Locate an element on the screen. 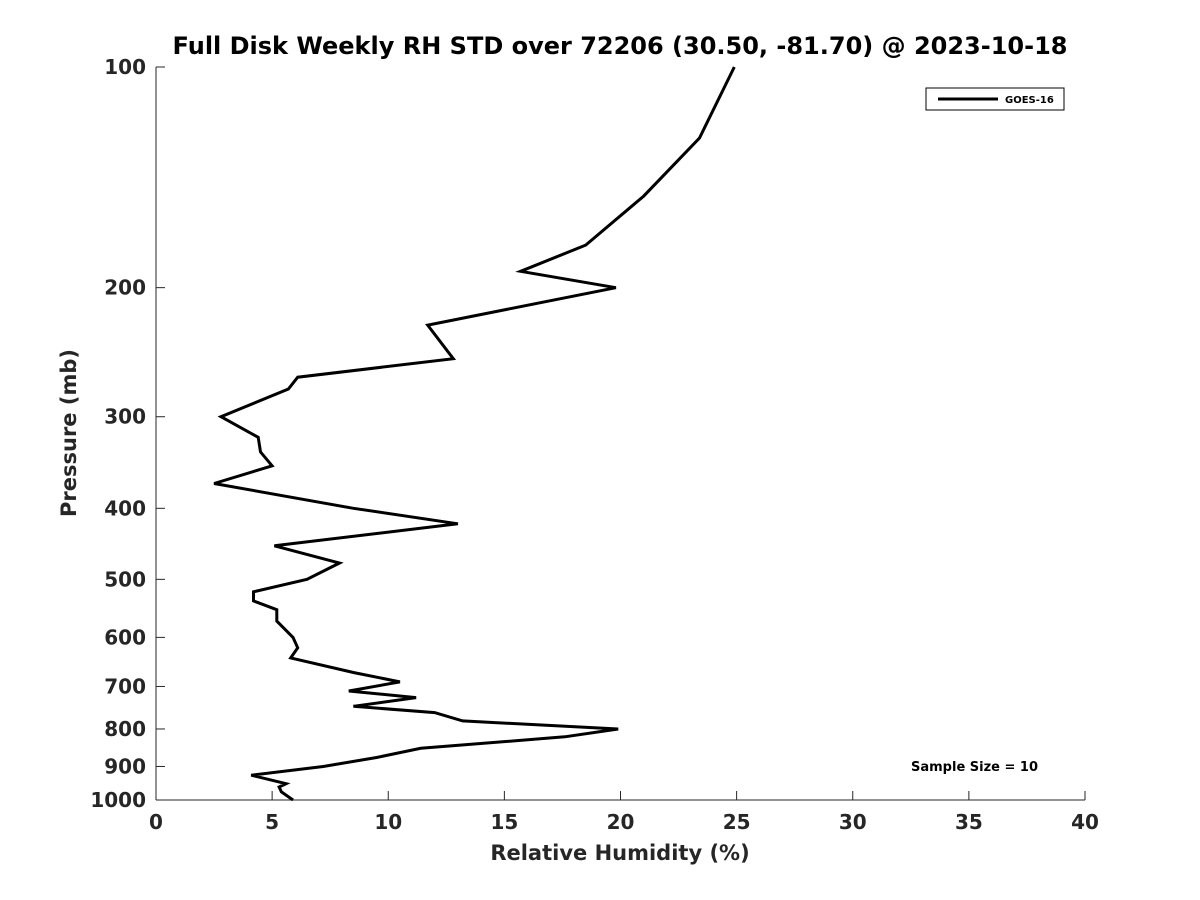 The image size is (1200, 900). x-tick-label: 35 is located at coordinates (969, 822).